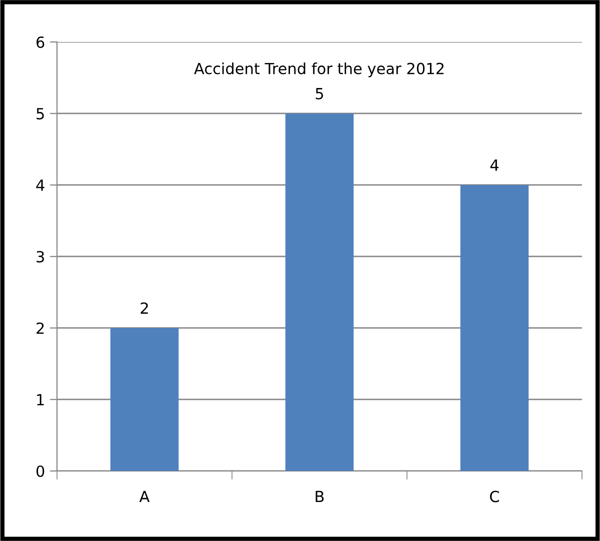  What do you see at coordinates (40, 256) in the screenshot?
I see `y-tick-label: 3` at bounding box center [40, 256].